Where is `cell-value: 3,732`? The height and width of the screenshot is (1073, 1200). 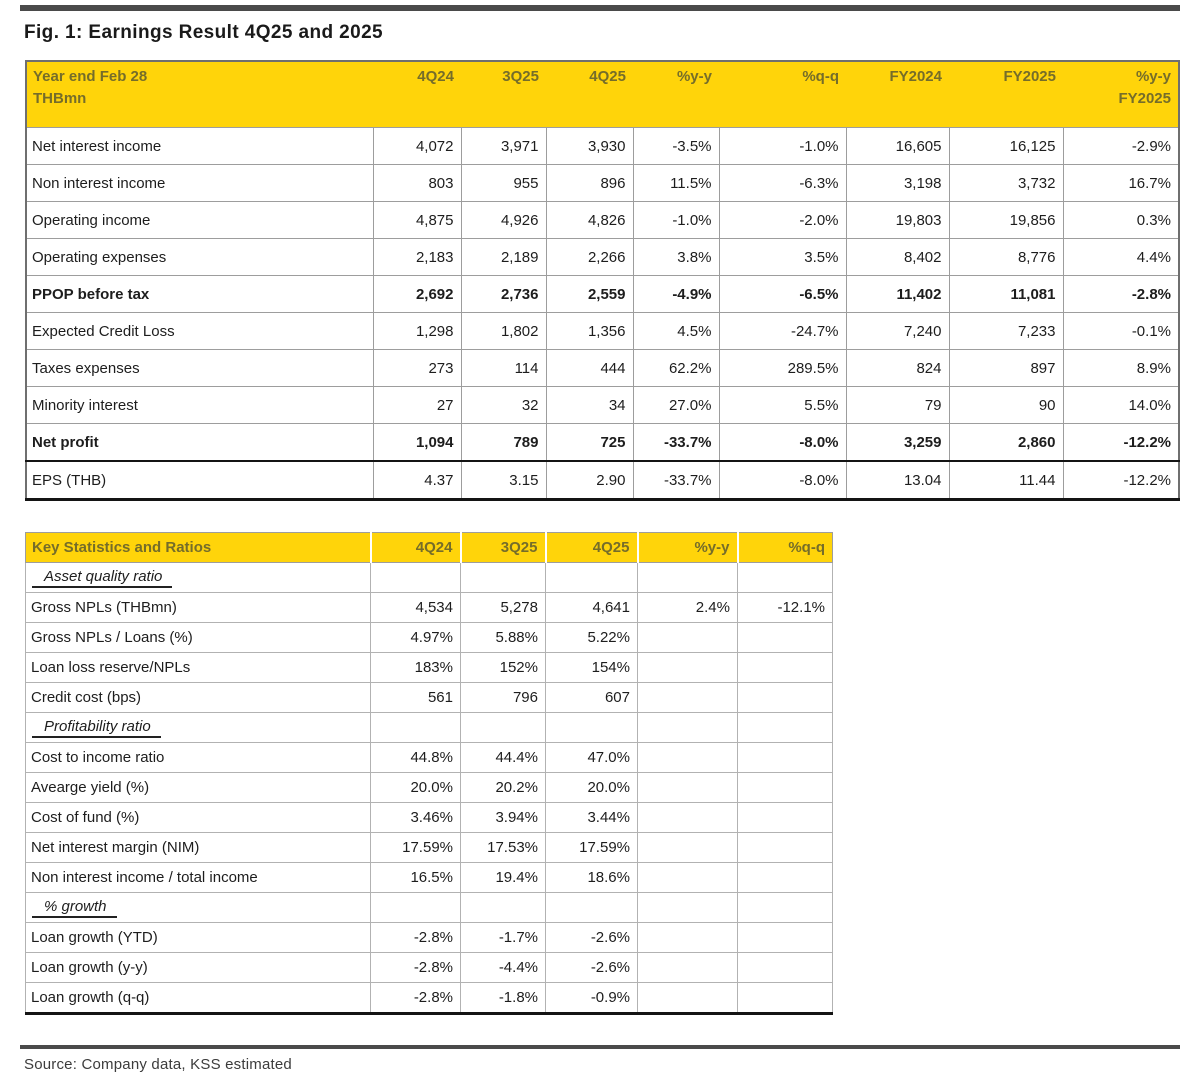
cell-value: 3,732 is located at coordinates (1006, 183).